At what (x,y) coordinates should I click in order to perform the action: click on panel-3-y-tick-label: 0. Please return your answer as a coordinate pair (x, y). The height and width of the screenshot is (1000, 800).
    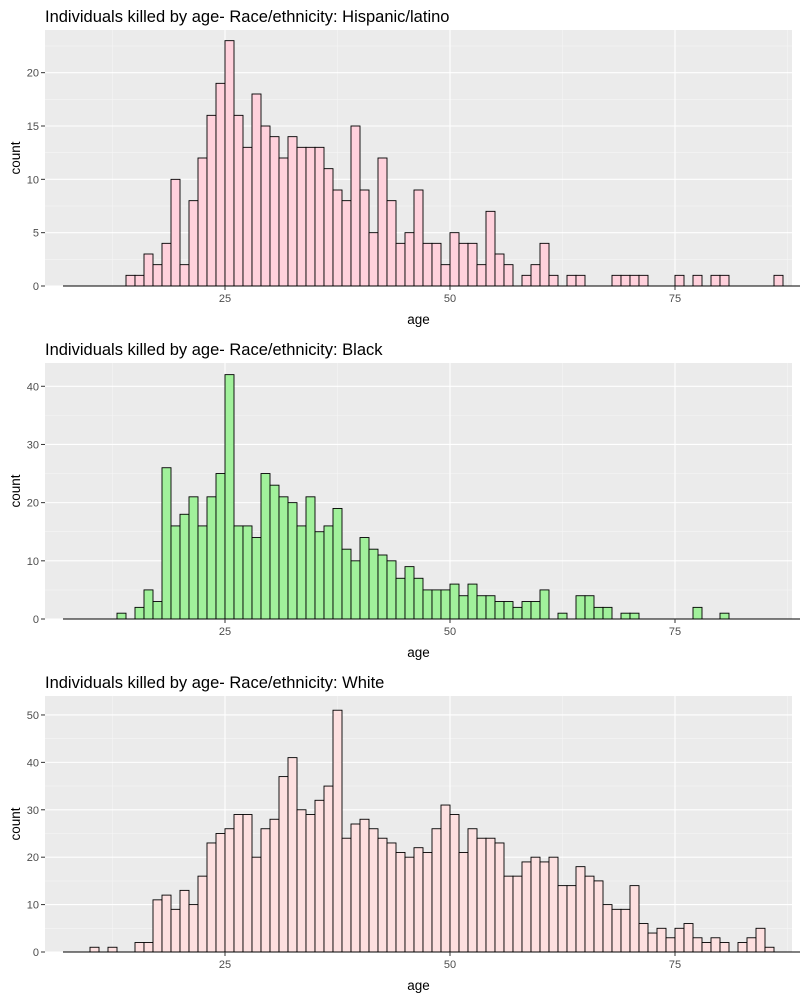
    Looking at the image, I should click on (36, 953).